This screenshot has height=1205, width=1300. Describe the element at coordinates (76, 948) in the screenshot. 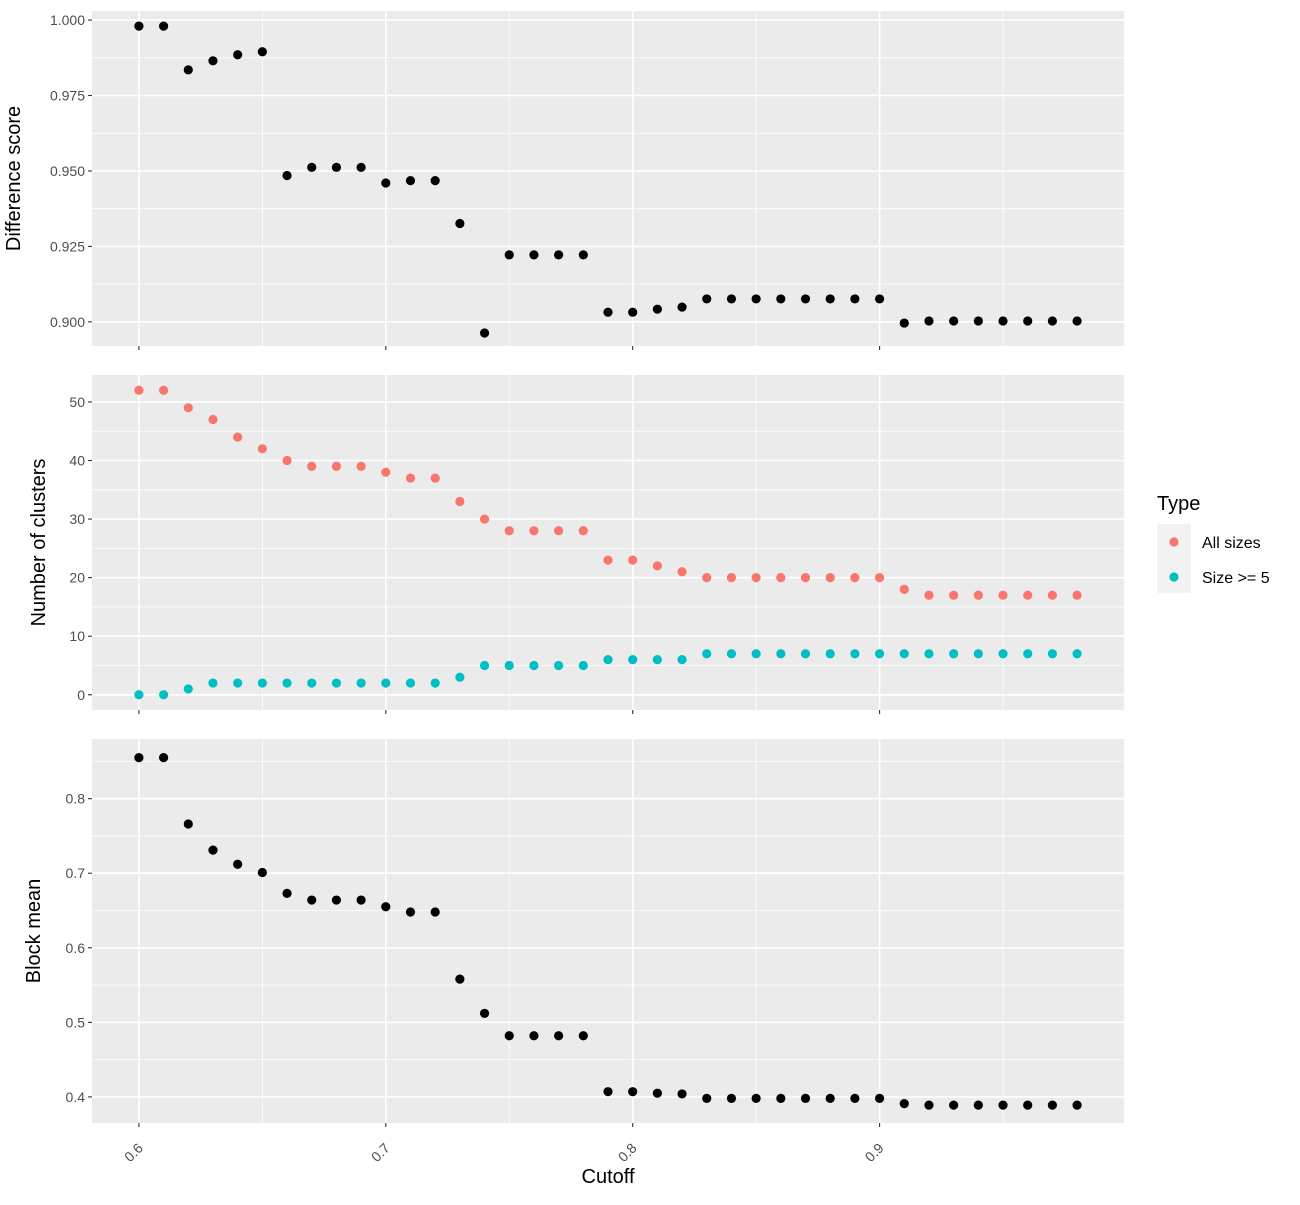

I see `y-tick-label: 0.6` at that location.